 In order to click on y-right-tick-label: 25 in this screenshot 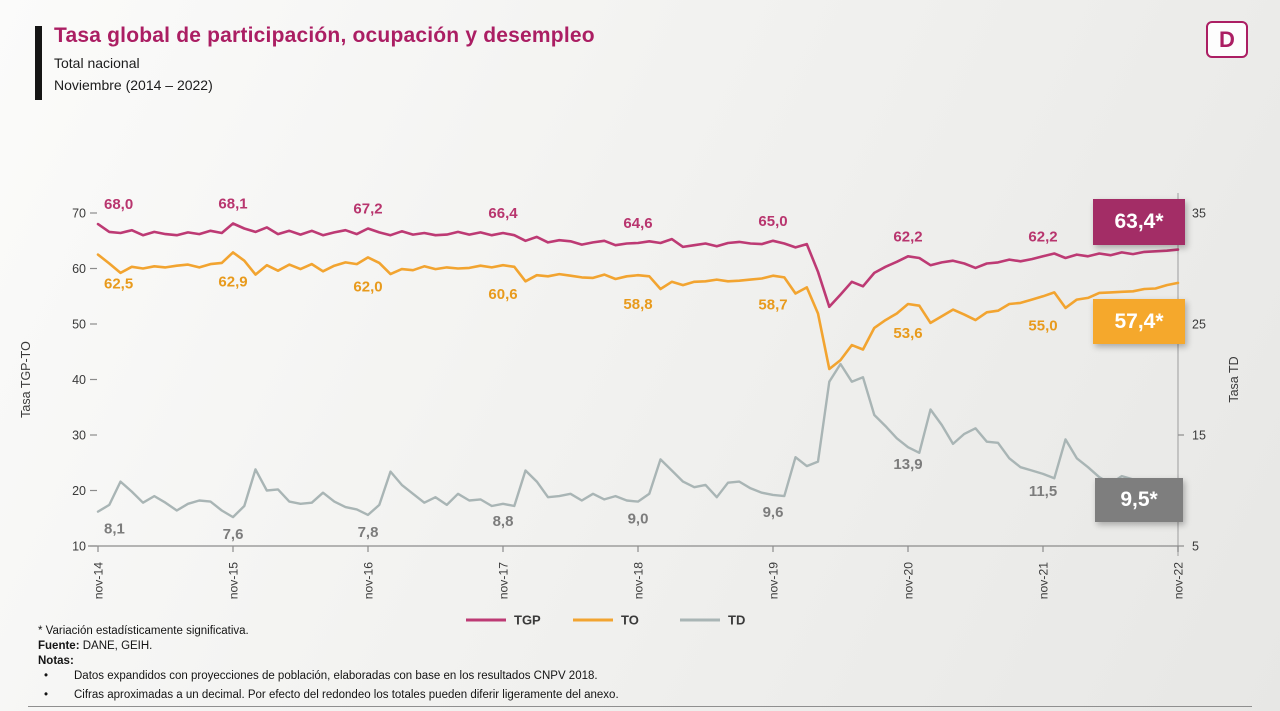, I will do `click(1199, 325)`.